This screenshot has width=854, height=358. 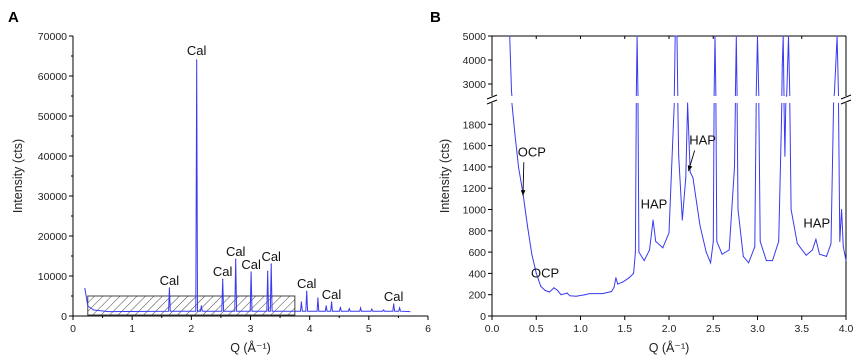 What do you see at coordinates (369, 329) in the screenshot?
I see `x-tick-label: 5` at bounding box center [369, 329].